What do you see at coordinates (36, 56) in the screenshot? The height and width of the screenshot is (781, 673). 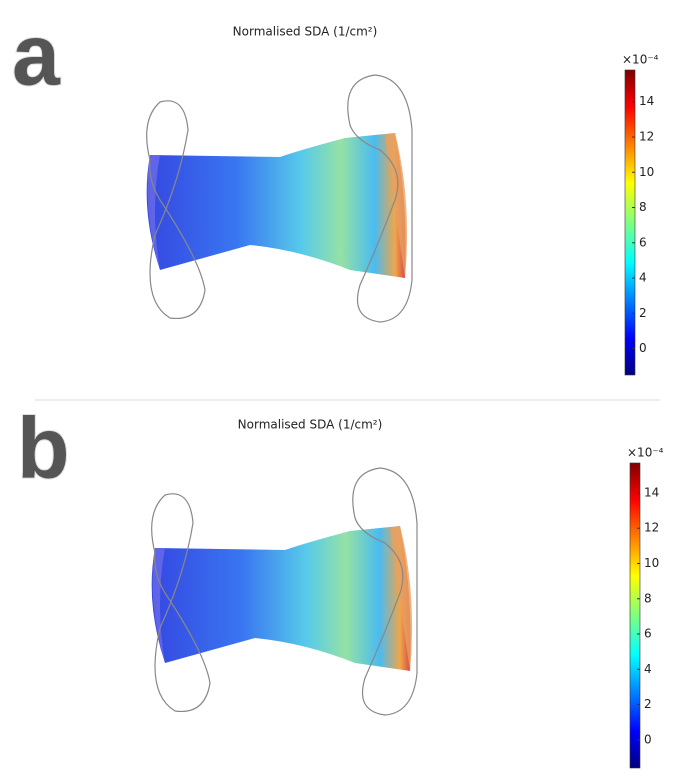 I see `panel-label: a` at bounding box center [36, 56].